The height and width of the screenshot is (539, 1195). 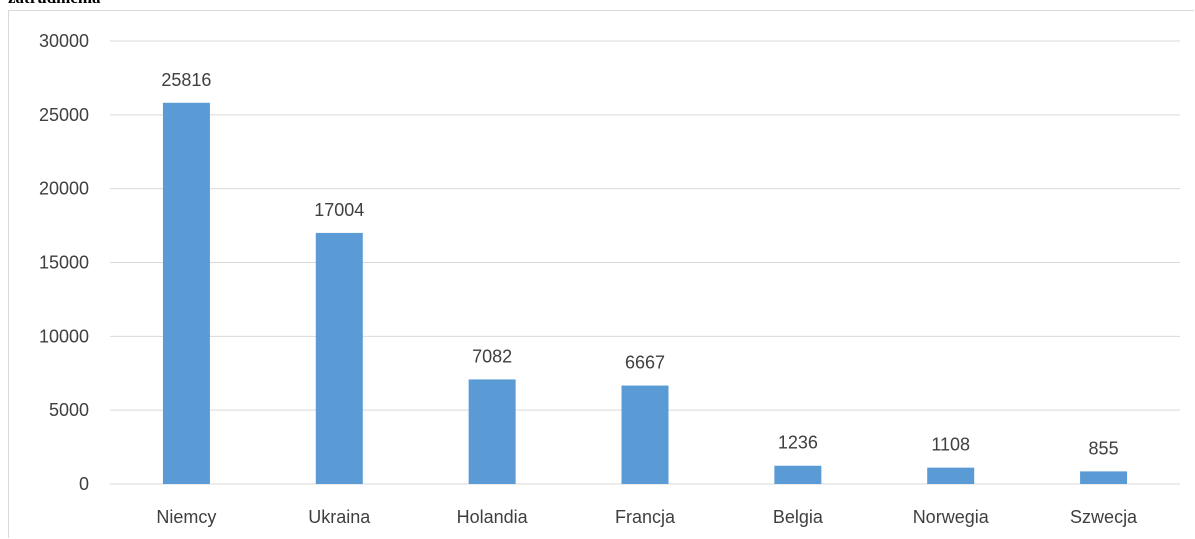 What do you see at coordinates (493, 517) in the screenshot?
I see `x-category-label: Holandia` at bounding box center [493, 517].